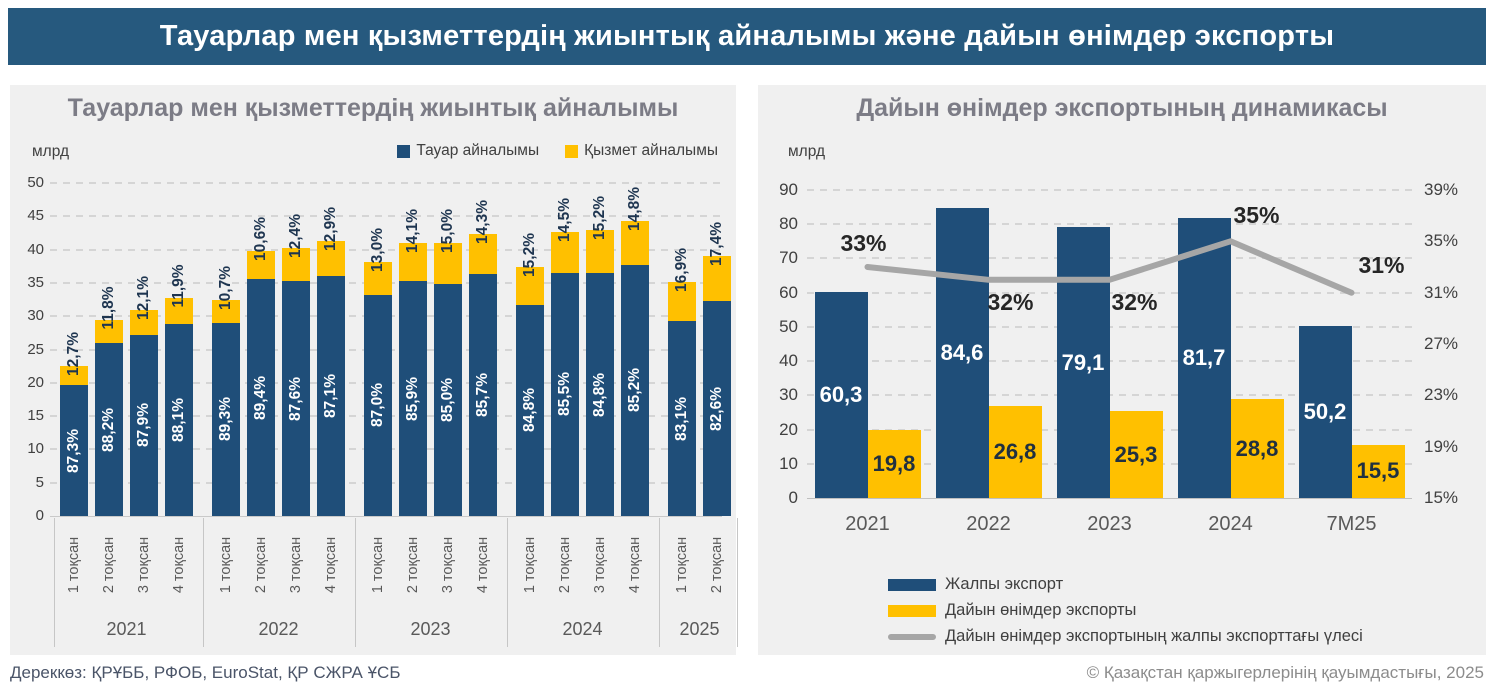  Describe the element at coordinates (225, 419) in the screenshot. I see `goods-share-label: 89,3%` at that location.